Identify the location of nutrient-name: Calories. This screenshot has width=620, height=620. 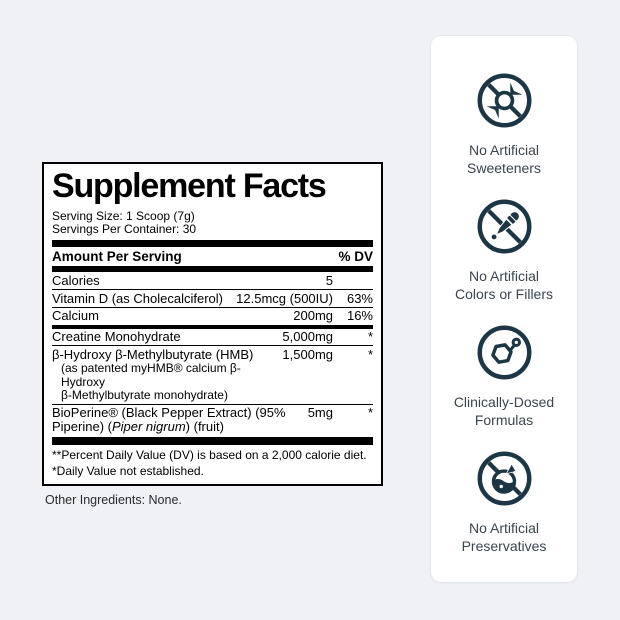
(76, 280).